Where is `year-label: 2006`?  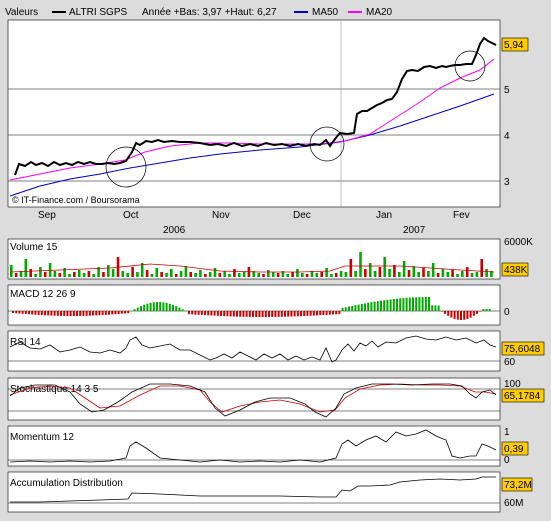
year-label: 2006 is located at coordinates (174, 230).